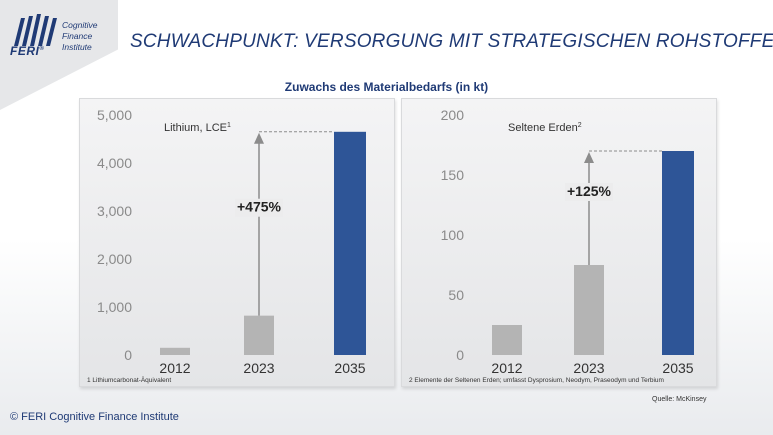 This screenshot has height=435, width=773. I want to click on growth-label: +475%, so click(259, 207).